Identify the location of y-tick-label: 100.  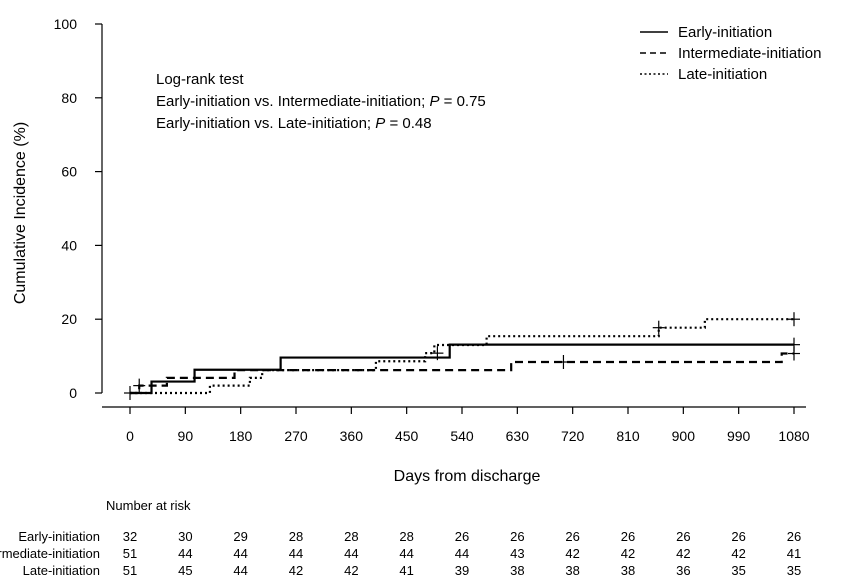
(66, 24).